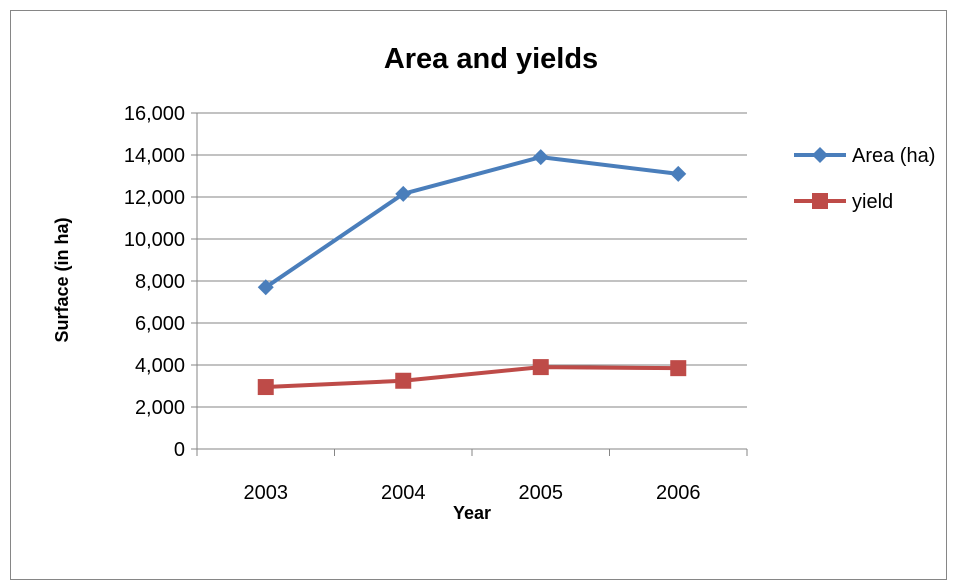 The width and height of the screenshot is (959, 581). I want to click on series-area-ha, so click(472, 222).